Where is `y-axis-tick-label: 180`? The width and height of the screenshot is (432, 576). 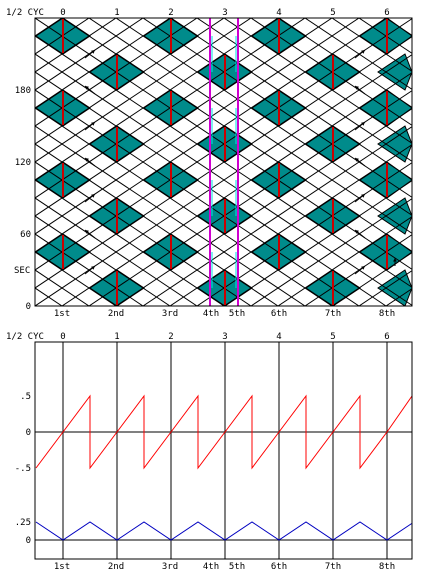
y-axis-tick-label: 180 is located at coordinates (23, 91).